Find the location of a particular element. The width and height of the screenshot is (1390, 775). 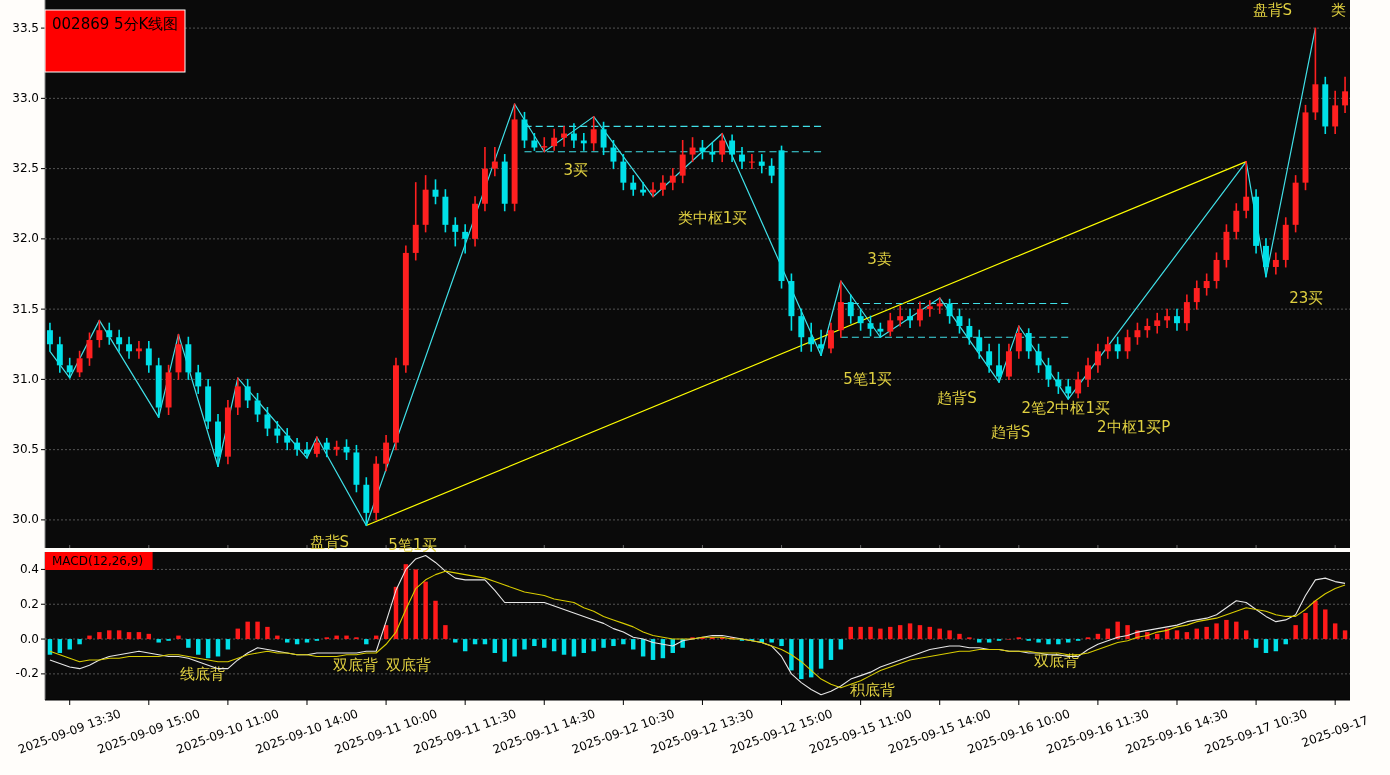

annotation: 类中枢1买 is located at coordinates (712, 217).